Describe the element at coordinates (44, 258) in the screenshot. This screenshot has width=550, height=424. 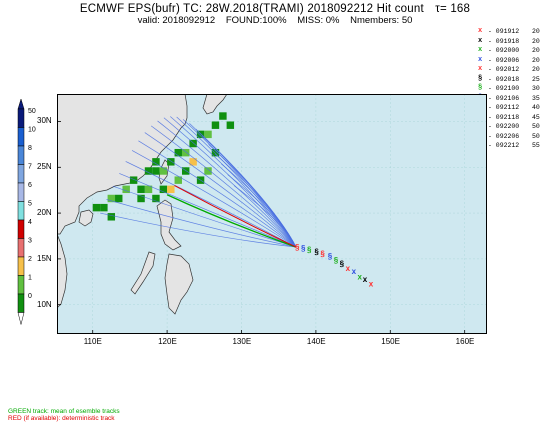
I see `lat-tick-label: 15N` at that location.